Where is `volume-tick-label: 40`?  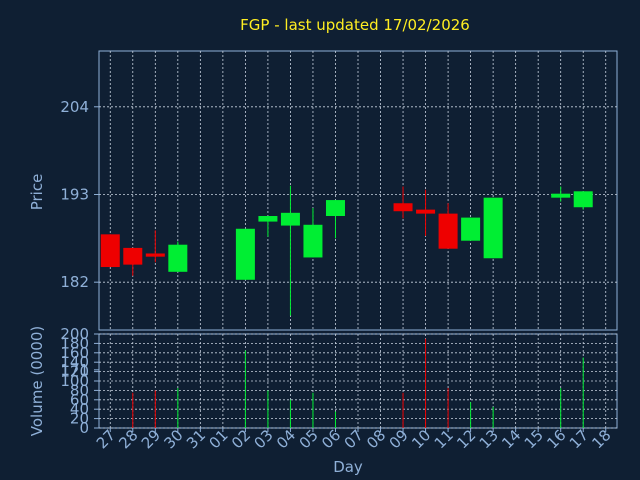
volume-tick-label: 40 is located at coordinates (79, 409).